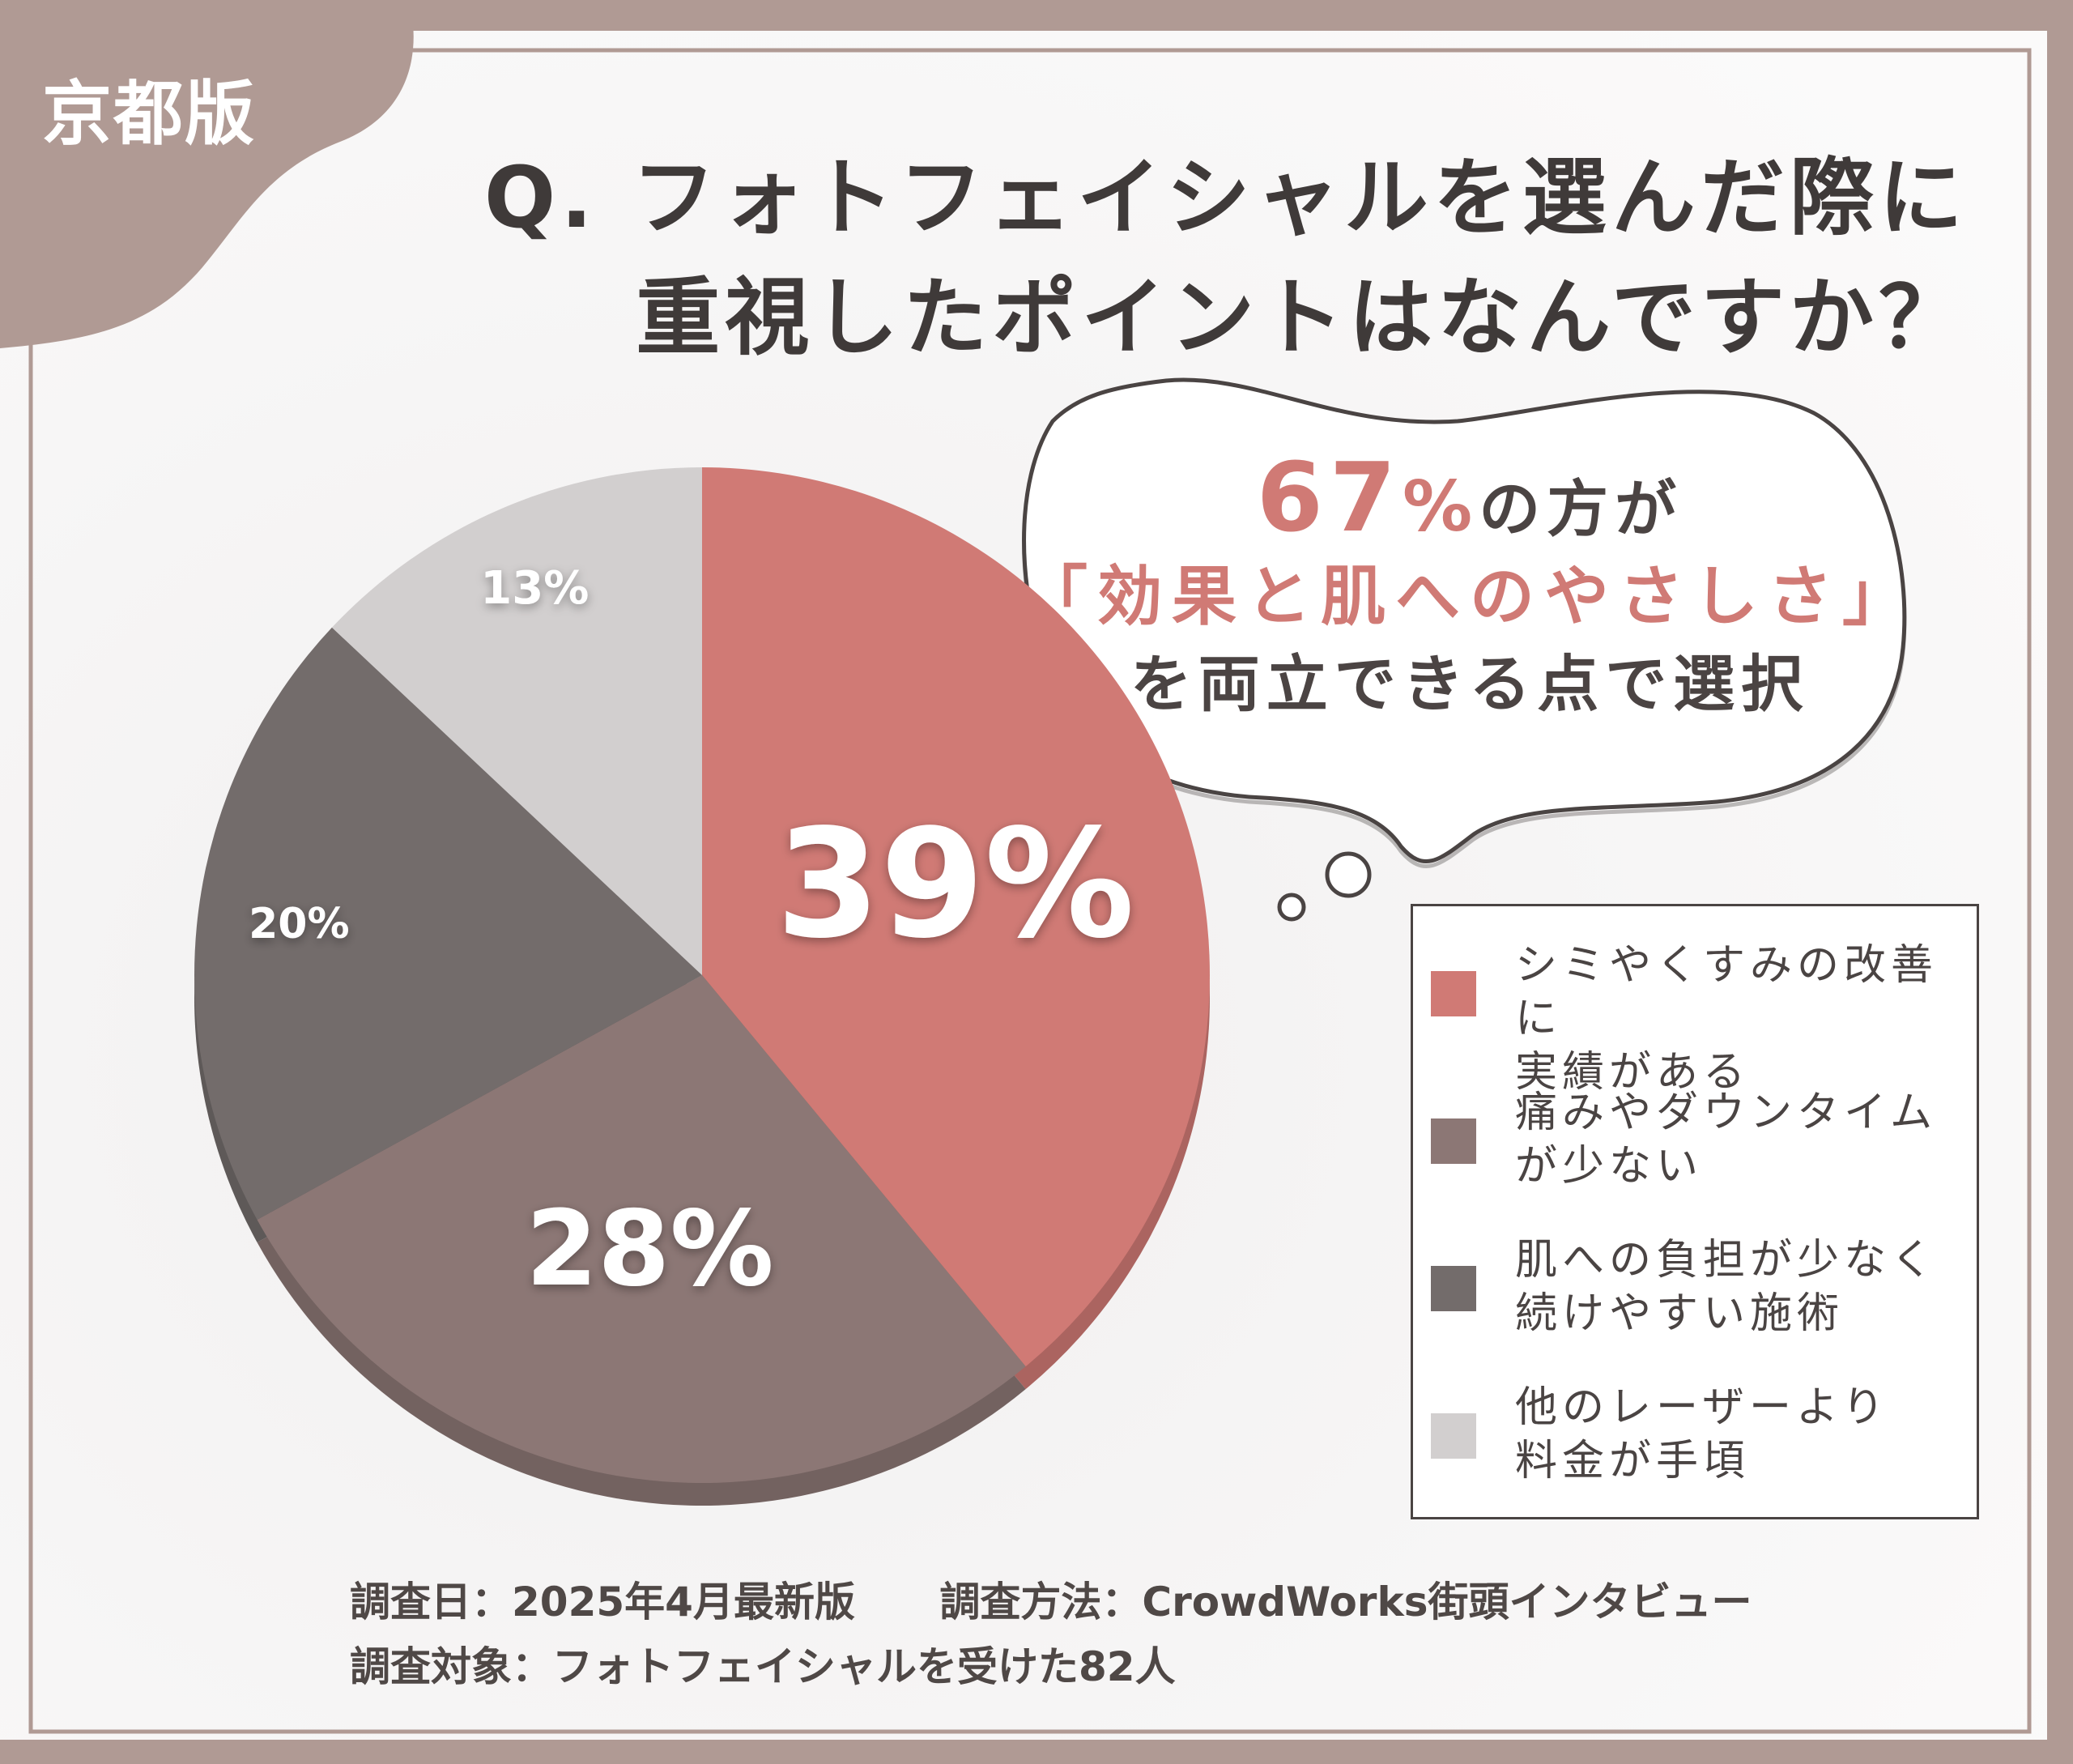 The image size is (2073, 1764). I want to click on callout-percent: 67, so click(1329, 497).